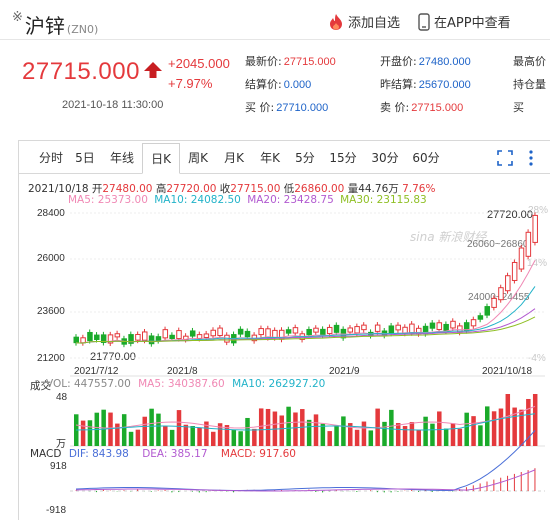  I want to click on ohlc-date: 2021/10/18, so click(58, 189).